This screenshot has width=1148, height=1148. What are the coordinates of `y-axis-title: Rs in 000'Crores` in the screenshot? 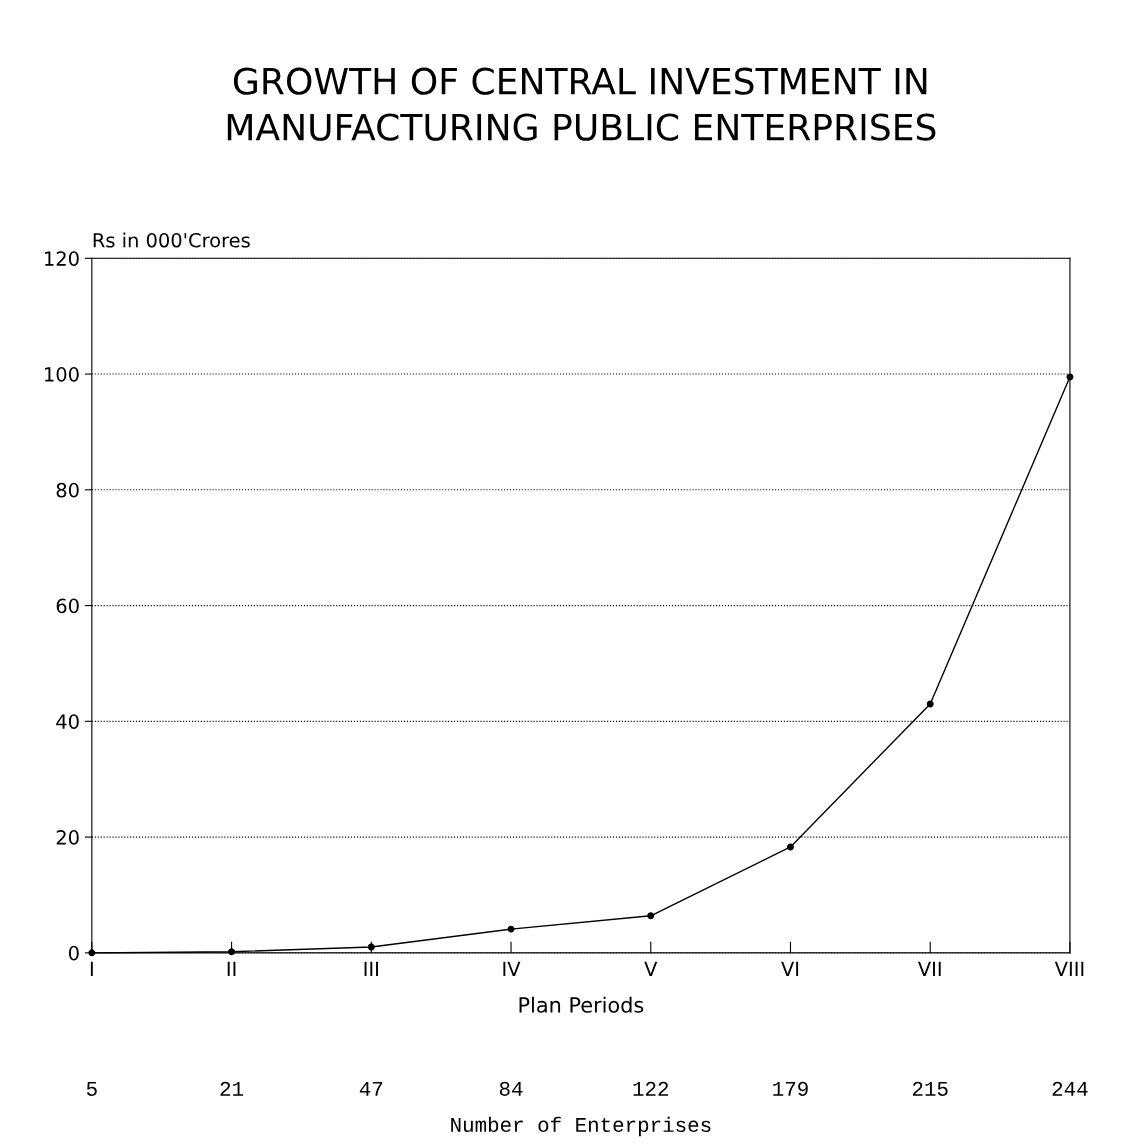 It's located at (171, 240).